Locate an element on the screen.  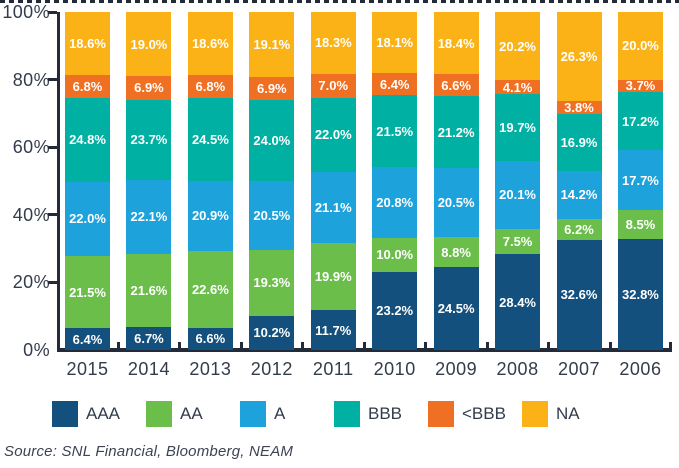
segment-value-label: 3.8% is located at coordinates (579, 107).